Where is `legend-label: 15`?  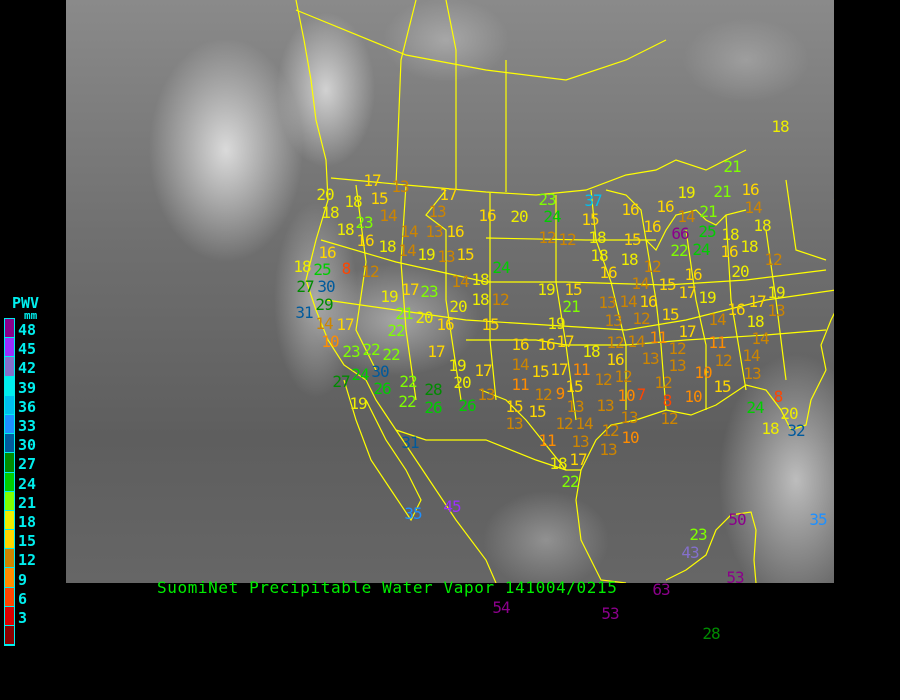
legend-label: 15 is located at coordinates (27, 541).